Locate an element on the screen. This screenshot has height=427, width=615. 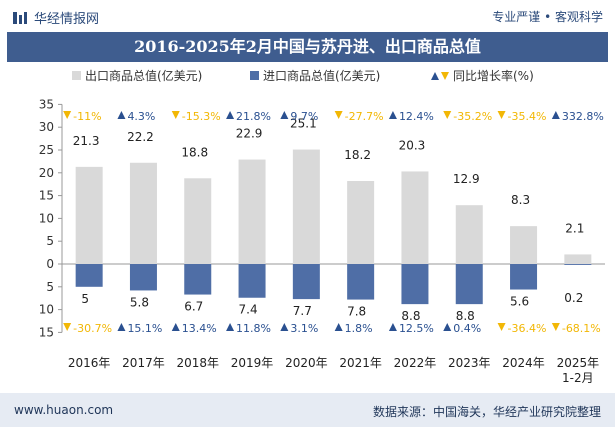
y-tick-label: 20 is located at coordinates (46, 173).